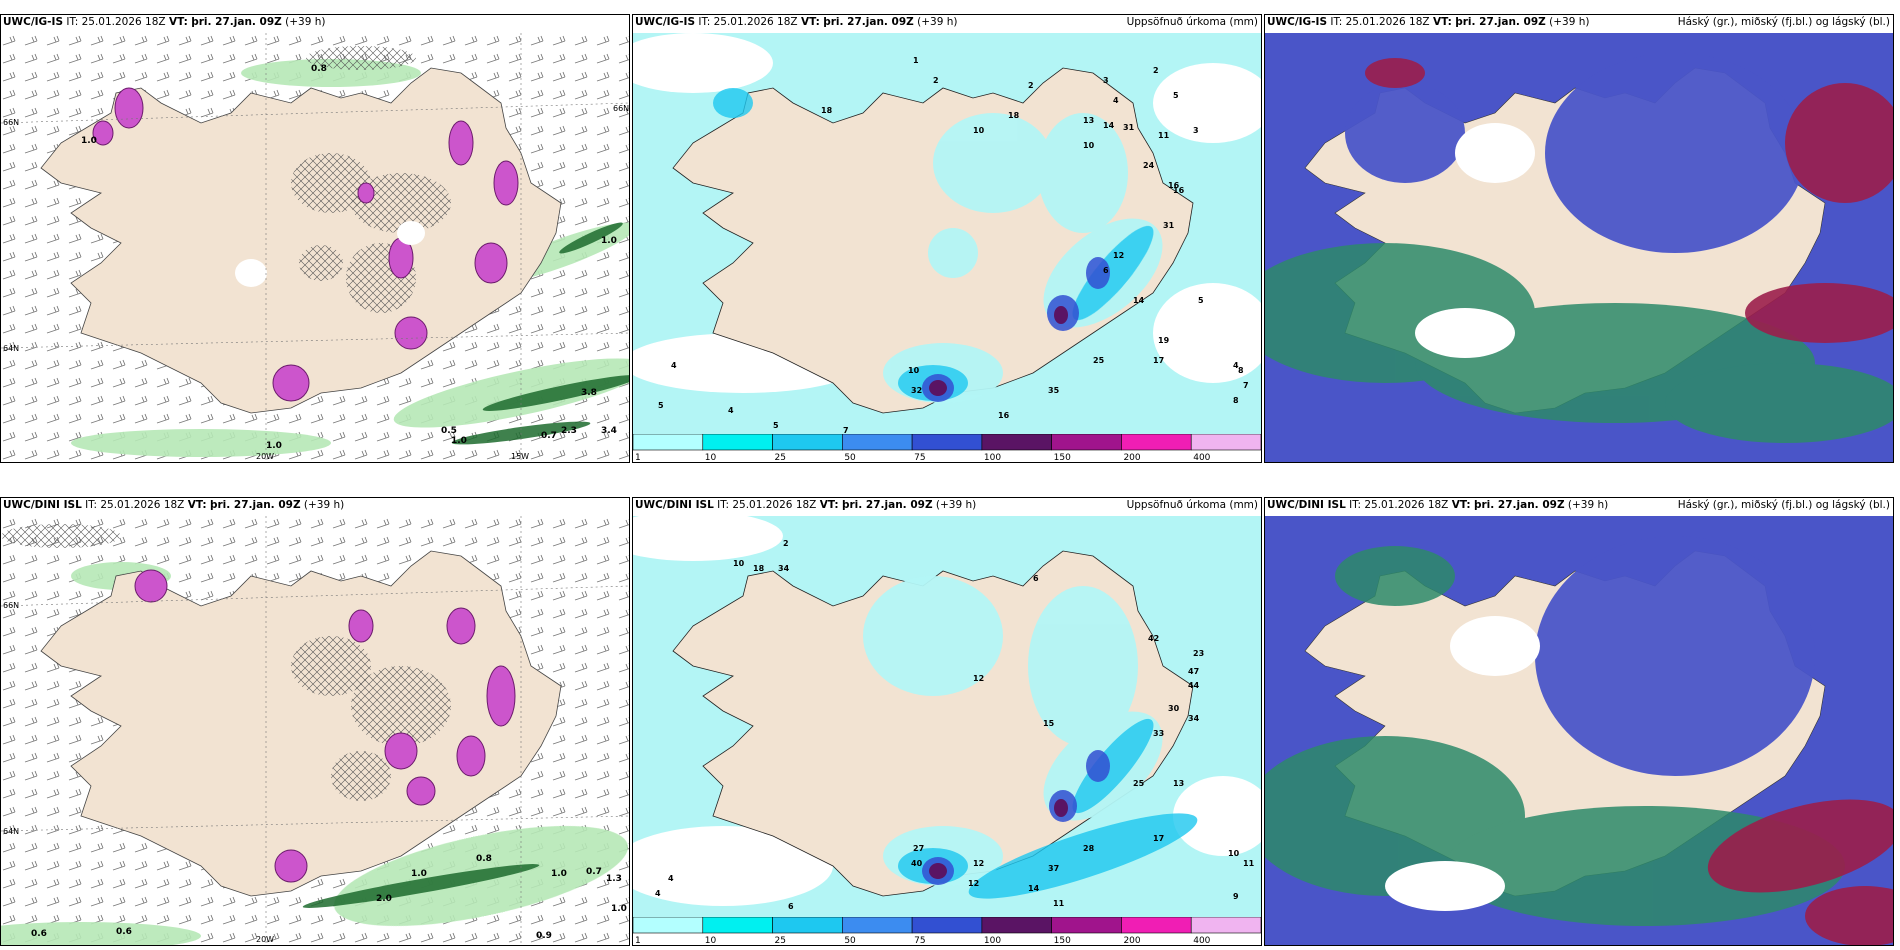 This screenshot has height=950, width=1900. What do you see at coordinates (609, 431) in the screenshot?
I see `svg-text: 3.4` at bounding box center [609, 431].